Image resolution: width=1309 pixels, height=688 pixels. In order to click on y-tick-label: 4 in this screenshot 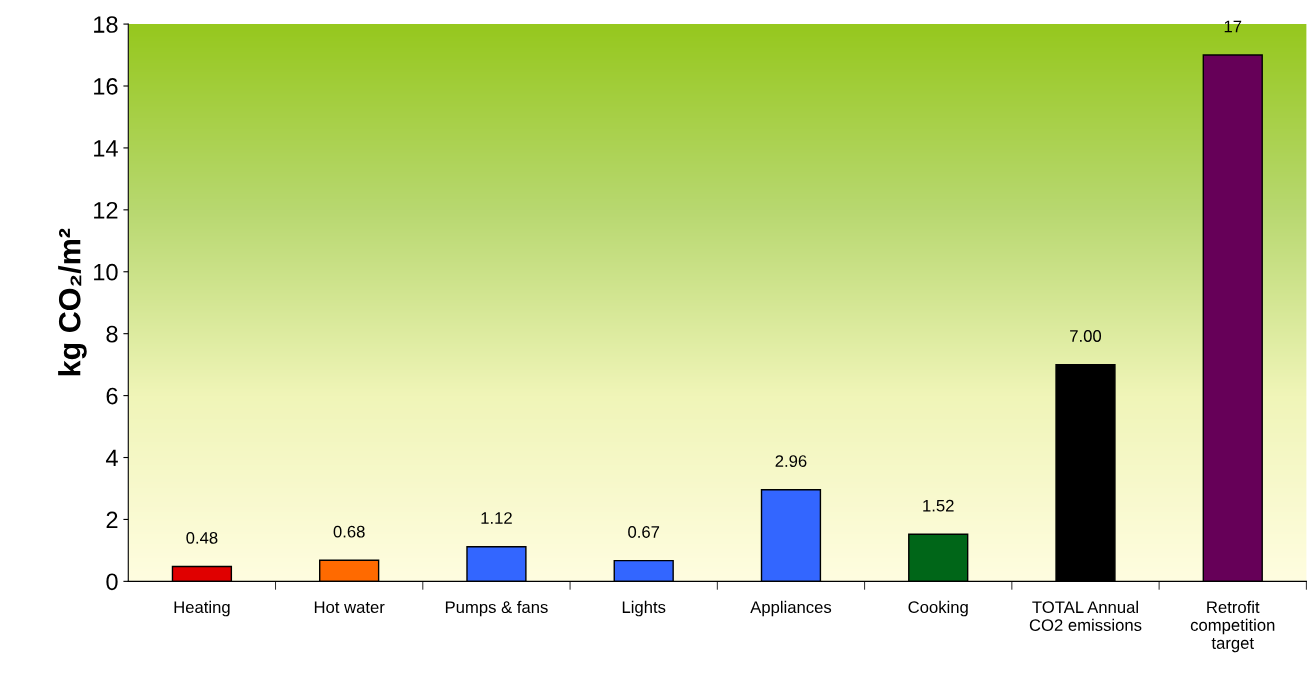, I will do `click(111, 458)`.